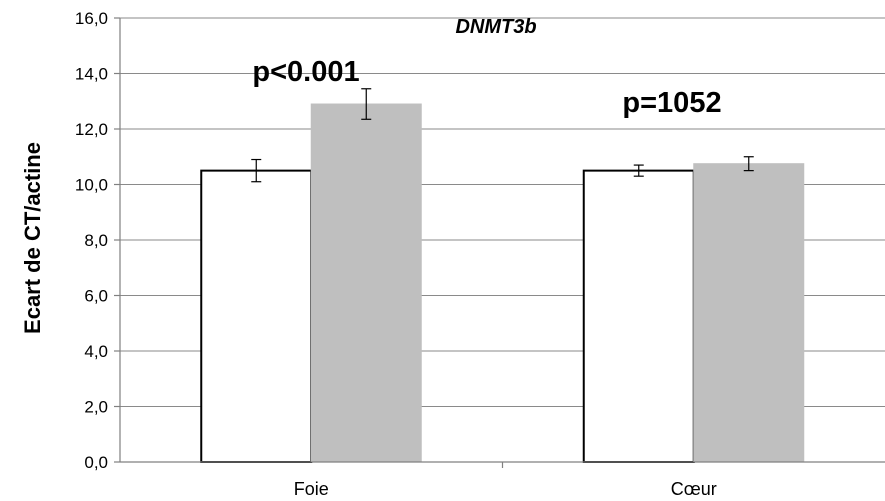 Image resolution: width=885 pixels, height=501 pixels. I want to click on annotation-coeur: p=1052, so click(671, 103).